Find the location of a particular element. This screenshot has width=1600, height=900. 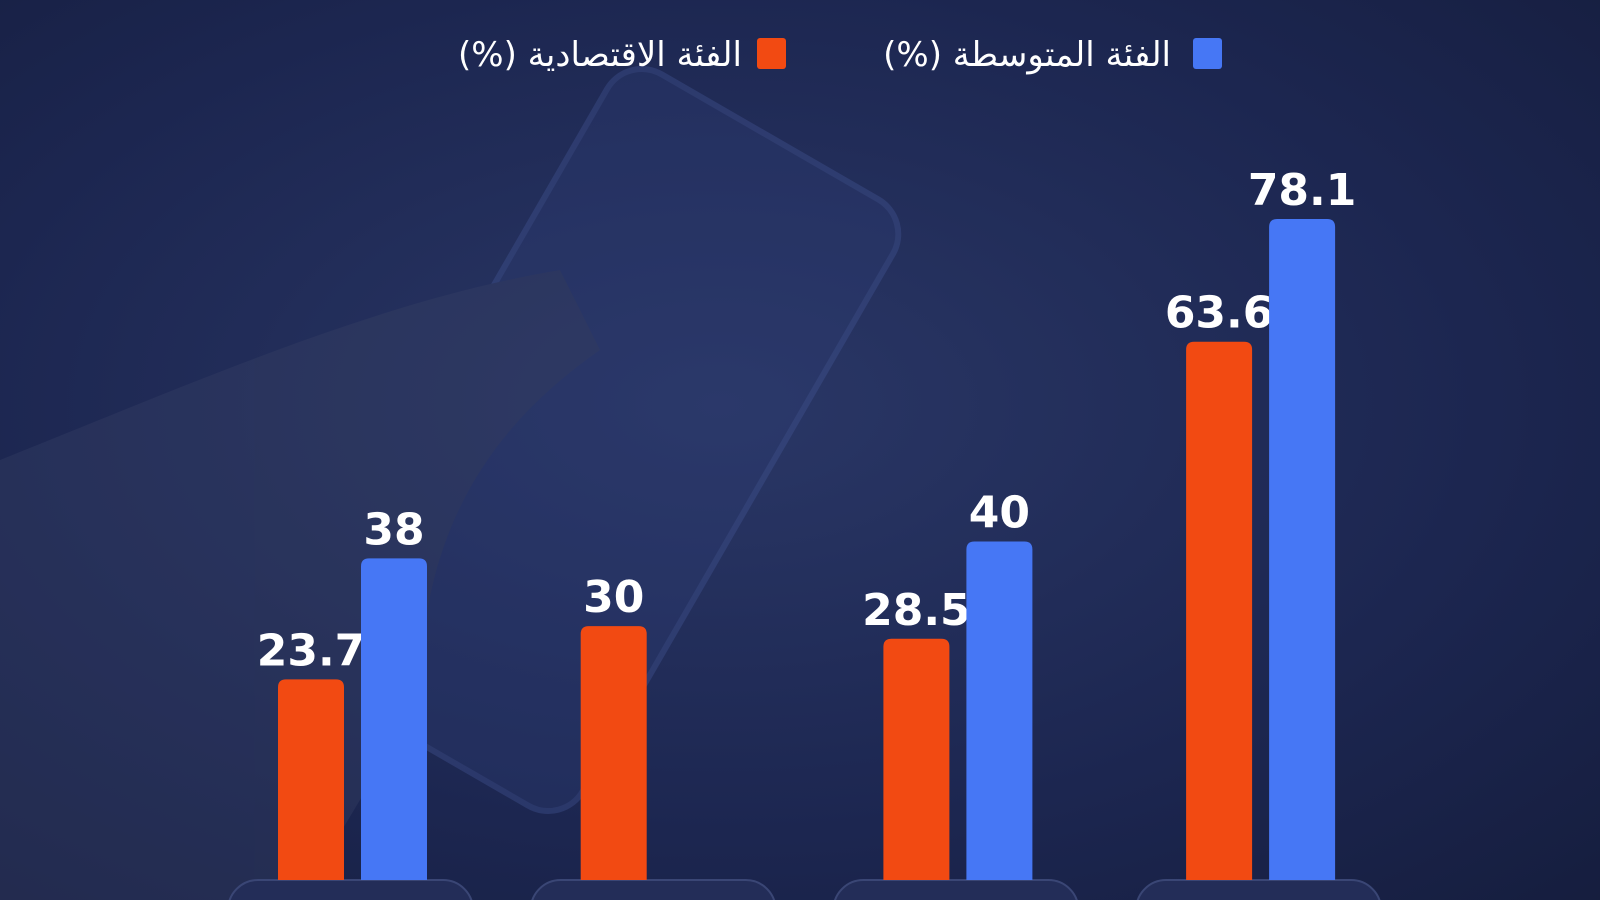

value-label: 38 is located at coordinates (393, 529).